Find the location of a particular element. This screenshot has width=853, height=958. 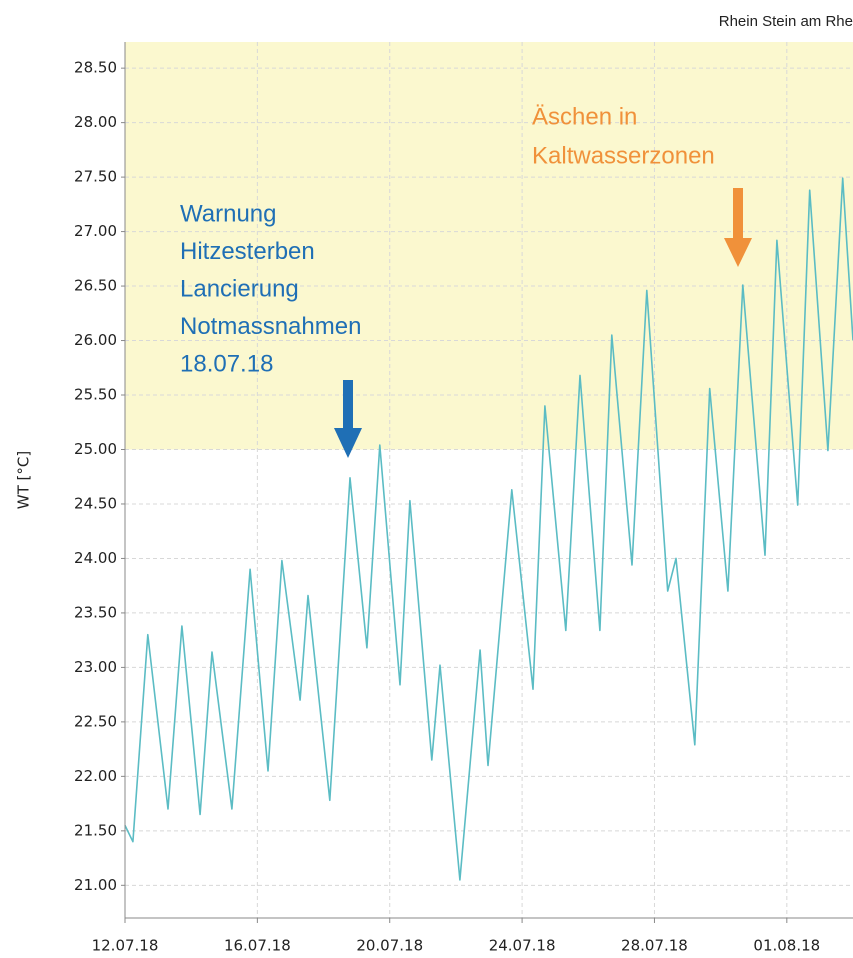

annotation-text: Äschen in is located at coordinates (584, 116).